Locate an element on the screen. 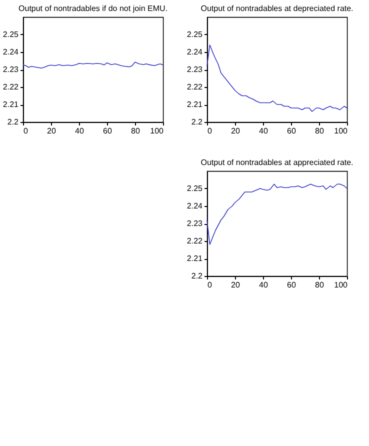  chart-title: Output of nontradables if do not join EMU. is located at coordinates (93, 8).